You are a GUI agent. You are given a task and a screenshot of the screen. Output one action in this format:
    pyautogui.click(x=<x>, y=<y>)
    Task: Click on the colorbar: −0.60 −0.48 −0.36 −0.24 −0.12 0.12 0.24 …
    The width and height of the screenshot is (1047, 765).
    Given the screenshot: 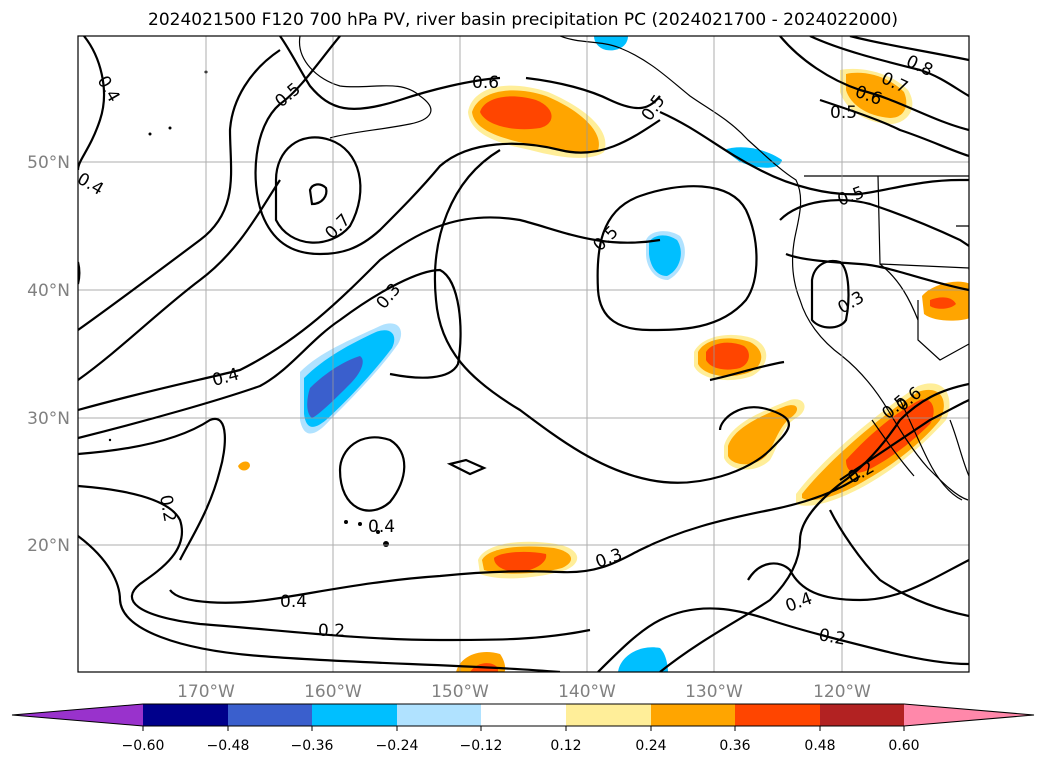 What is the action you would take?
    pyautogui.click(x=523, y=728)
    